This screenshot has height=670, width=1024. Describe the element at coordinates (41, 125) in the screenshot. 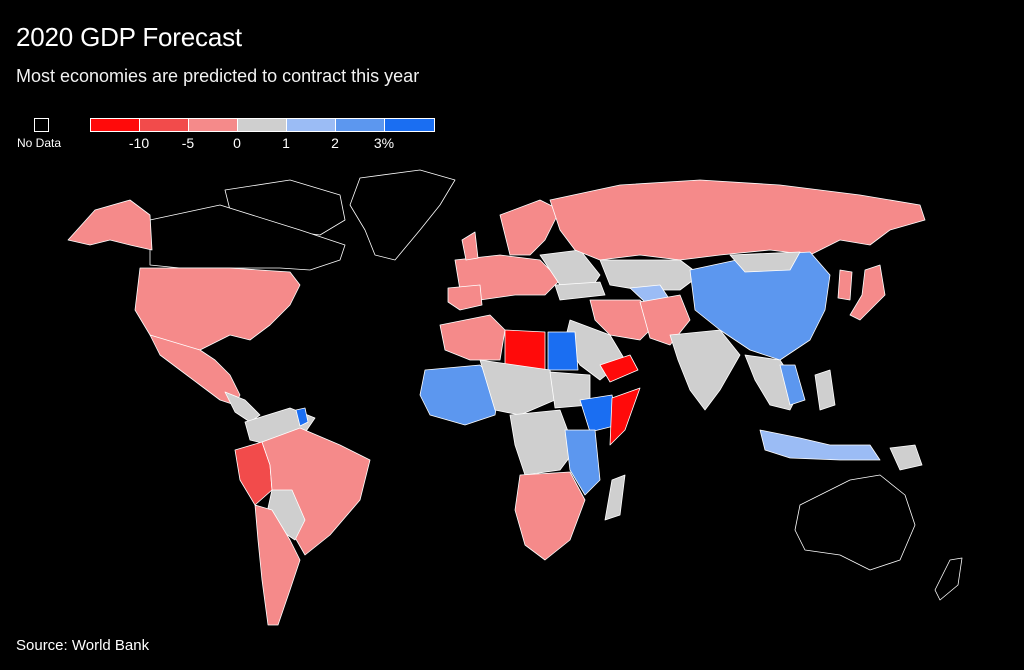

I see `no-data-swatch` at that location.